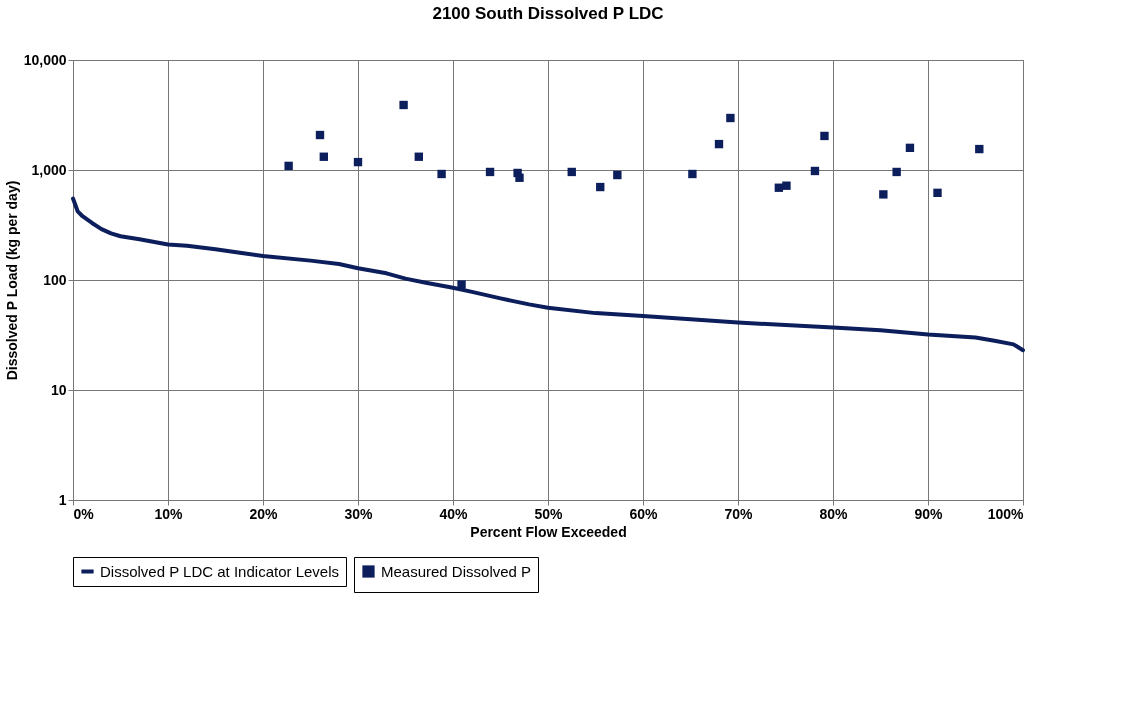 This screenshot has height=710, width=1122. What do you see at coordinates (1006, 513) in the screenshot?
I see `x-tick-label: 100%` at bounding box center [1006, 513].